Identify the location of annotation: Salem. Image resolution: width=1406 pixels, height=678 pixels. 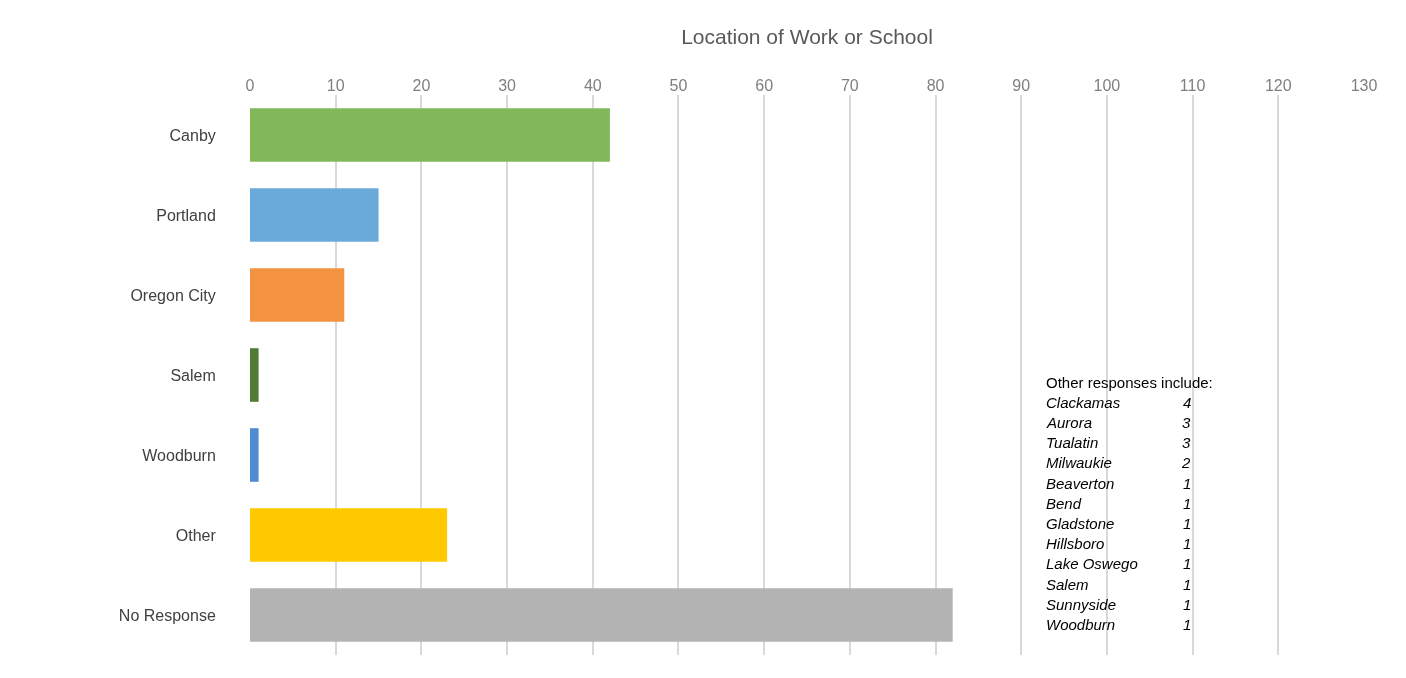
(1067, 584).